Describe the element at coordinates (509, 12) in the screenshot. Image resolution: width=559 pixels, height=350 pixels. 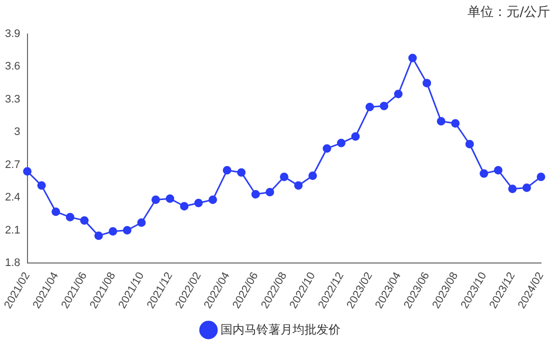
I see `text: 单位：元/公斤` at that location.